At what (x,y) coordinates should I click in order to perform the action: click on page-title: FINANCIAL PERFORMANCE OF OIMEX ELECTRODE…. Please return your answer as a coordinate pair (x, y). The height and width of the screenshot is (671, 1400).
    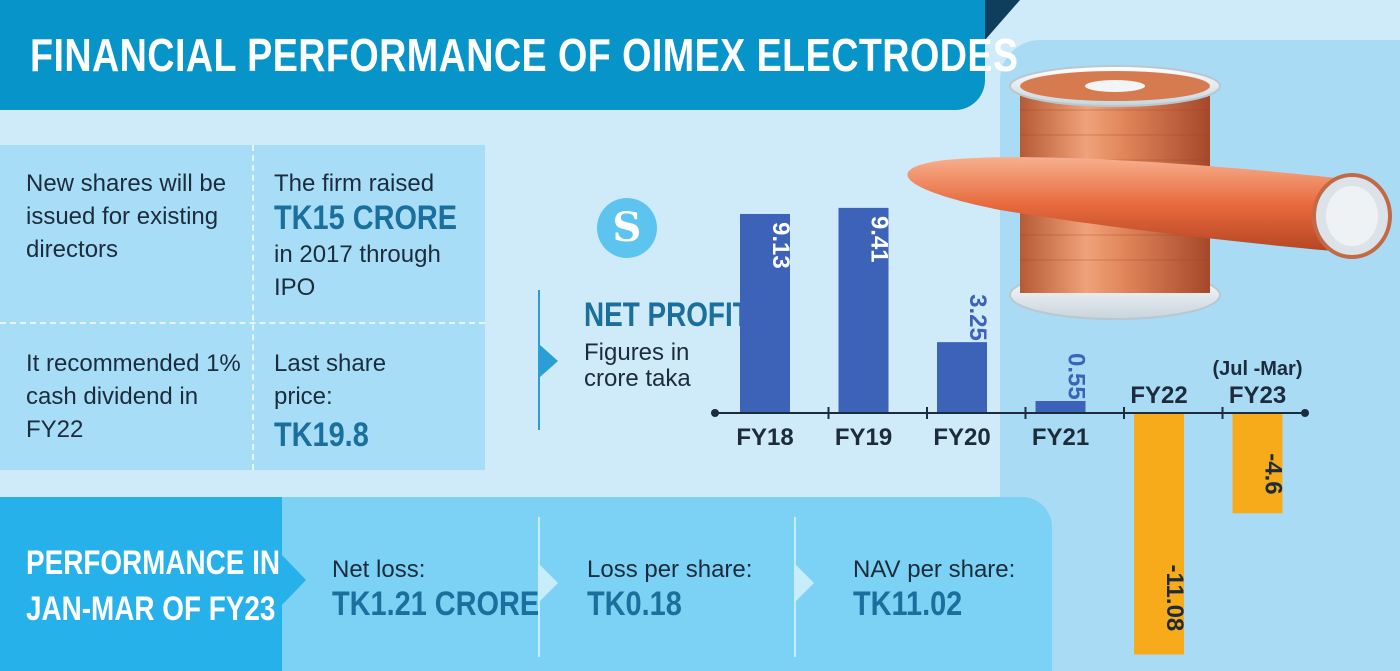
    Looking at the image, I should click on (524, 55).